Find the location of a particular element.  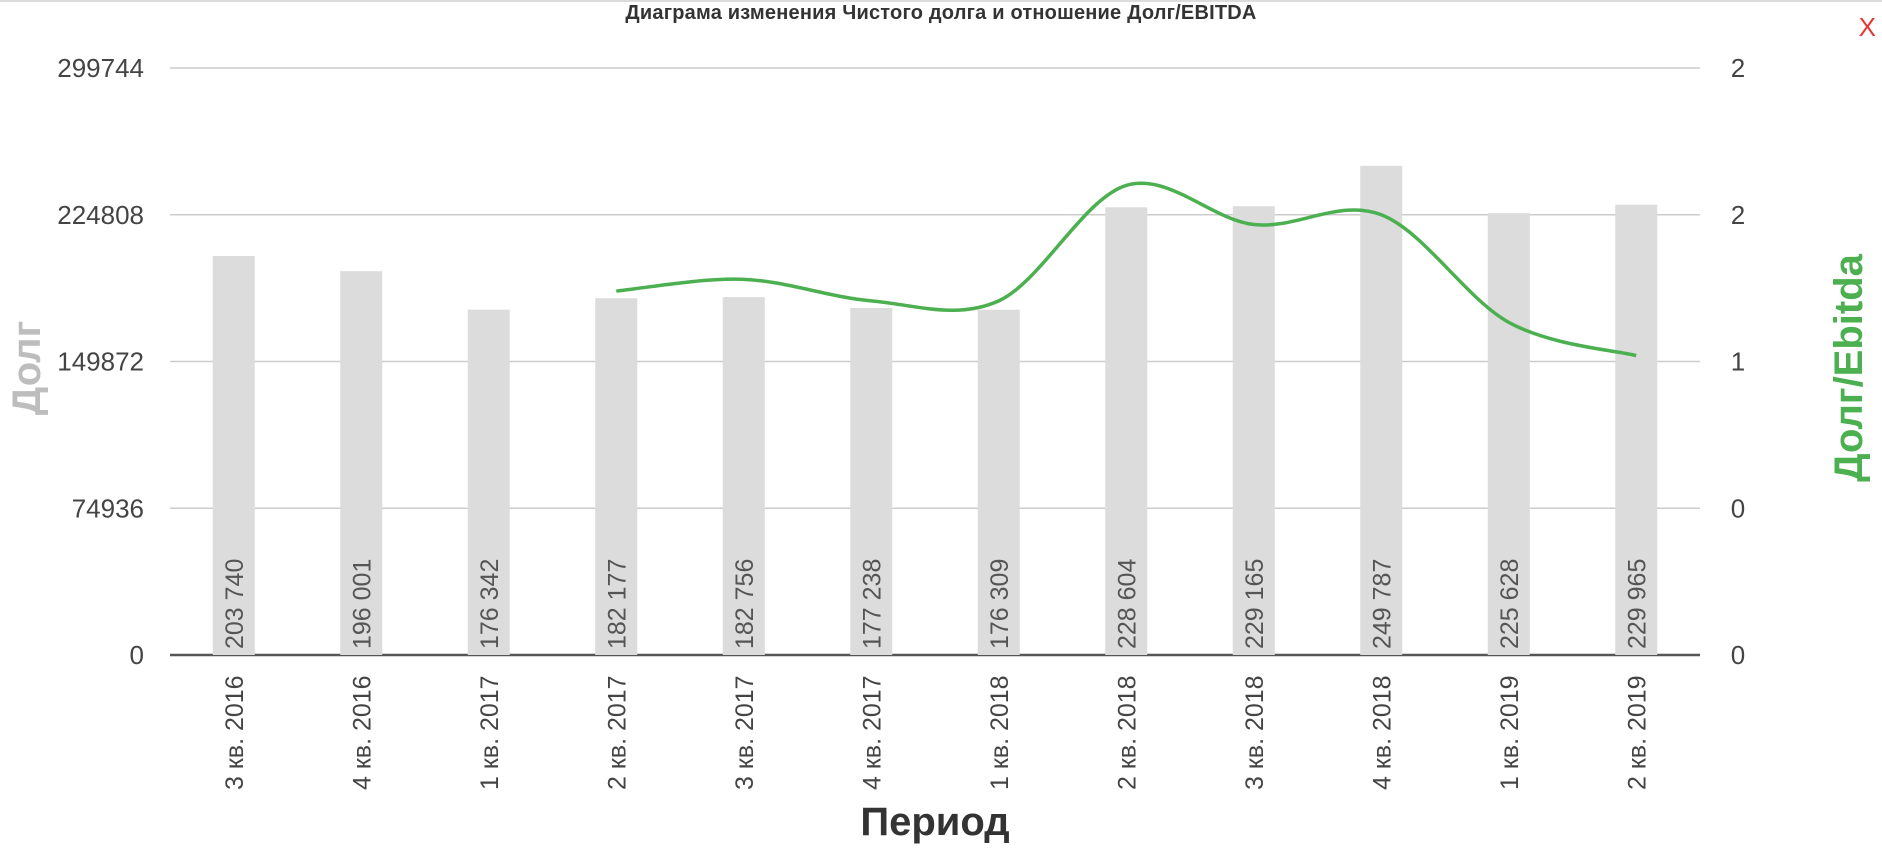

x-tick-label: 4 кв. 2018 is located at coordinates (1382, 732).